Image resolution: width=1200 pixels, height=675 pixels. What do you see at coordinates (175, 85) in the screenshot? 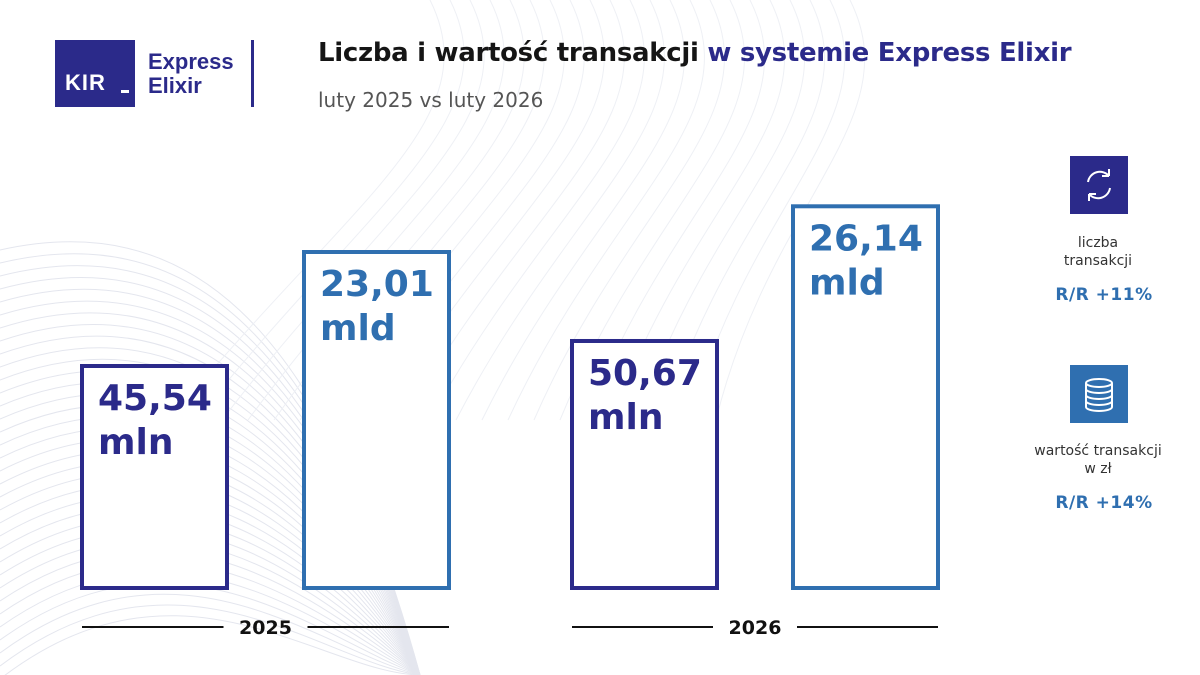
I see `brand-line-2: Elixir` at bounding box center [175, 85].